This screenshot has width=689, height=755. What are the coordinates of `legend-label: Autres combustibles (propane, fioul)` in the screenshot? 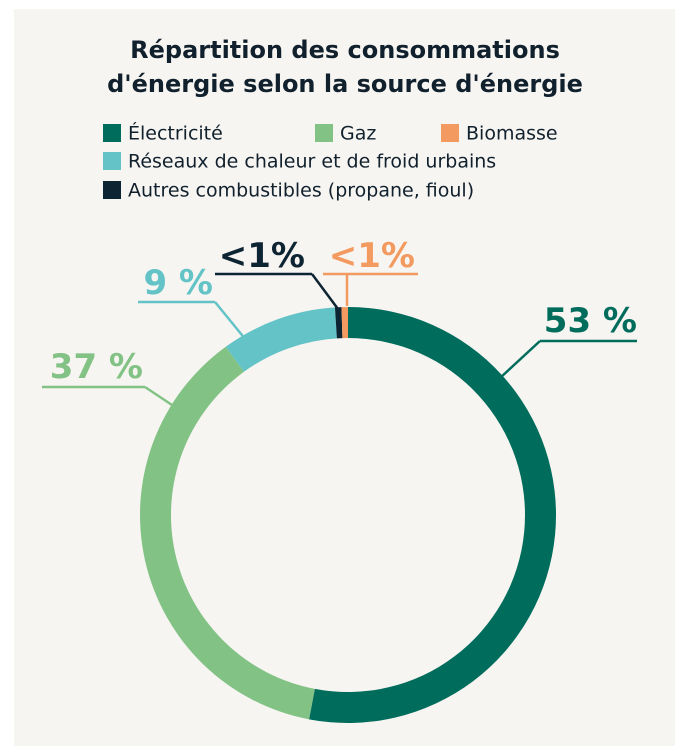 It's located at (301, 191).